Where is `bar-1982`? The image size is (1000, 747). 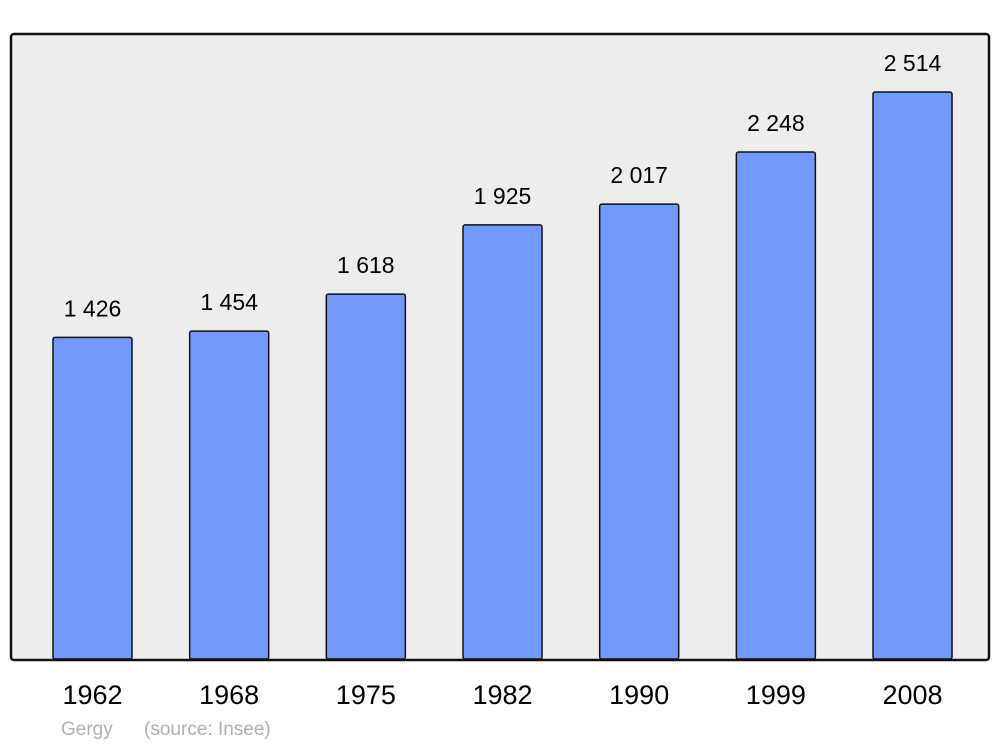
bar-1982 is located at coordinates (502, 442).